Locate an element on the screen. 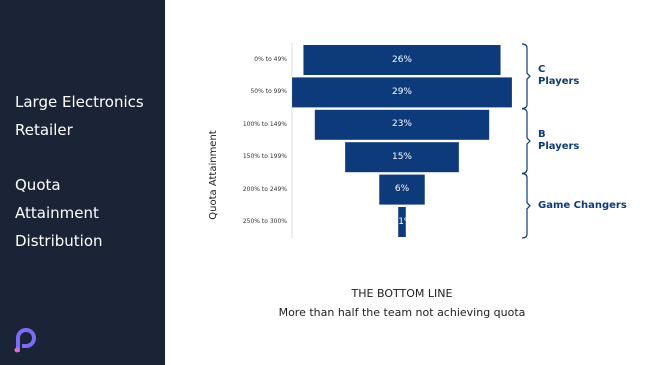  group-label: B Players is located at coordinates (559, 140).